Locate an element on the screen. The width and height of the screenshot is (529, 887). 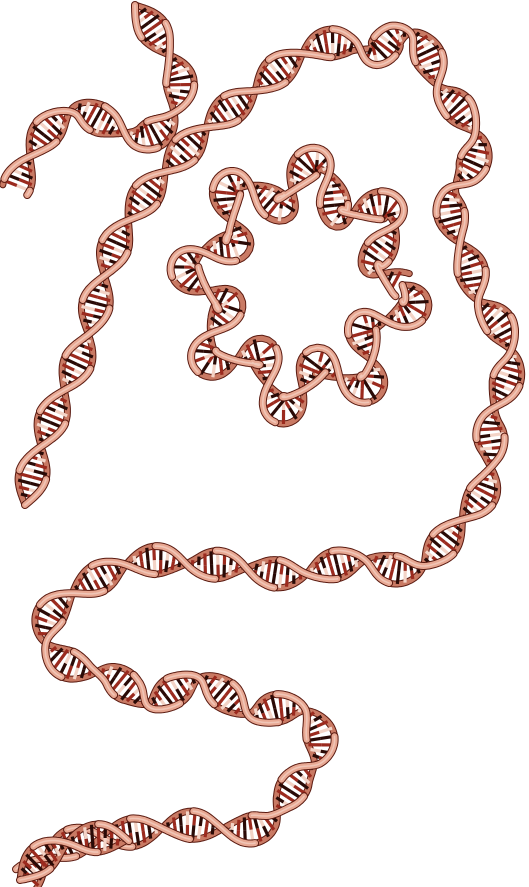
strand-top-left is located at coordinates (99, 100).